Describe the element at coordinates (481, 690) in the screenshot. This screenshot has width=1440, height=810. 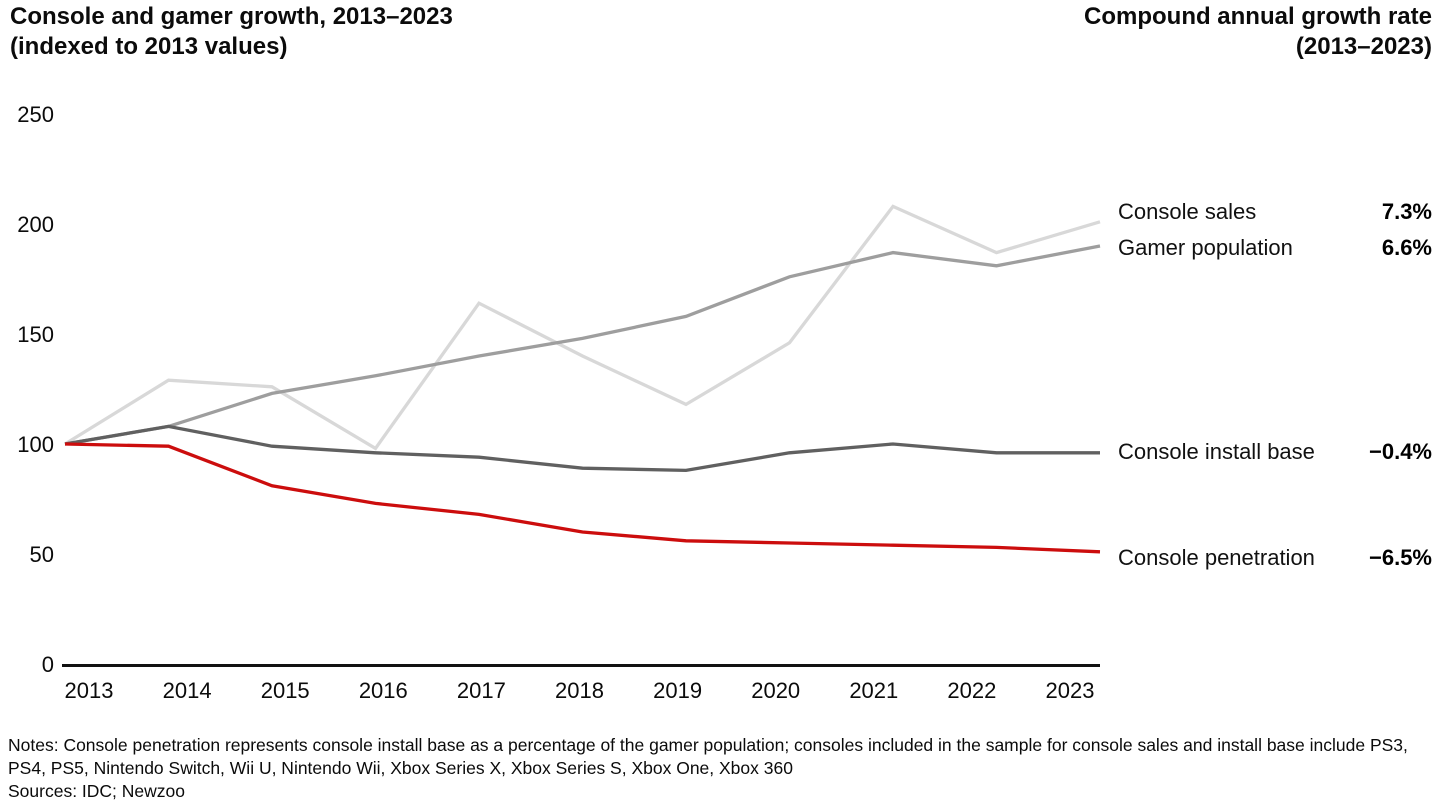
I see `x-tick-label: 2017` at that location.